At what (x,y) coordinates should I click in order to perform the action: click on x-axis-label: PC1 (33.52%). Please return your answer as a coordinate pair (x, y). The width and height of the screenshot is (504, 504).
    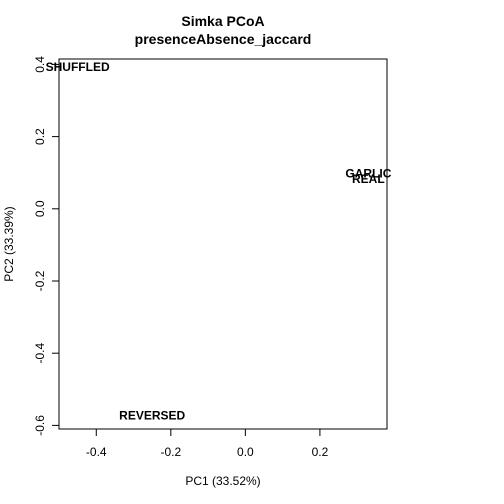
    Looking at the image, I should click on (222, 481).